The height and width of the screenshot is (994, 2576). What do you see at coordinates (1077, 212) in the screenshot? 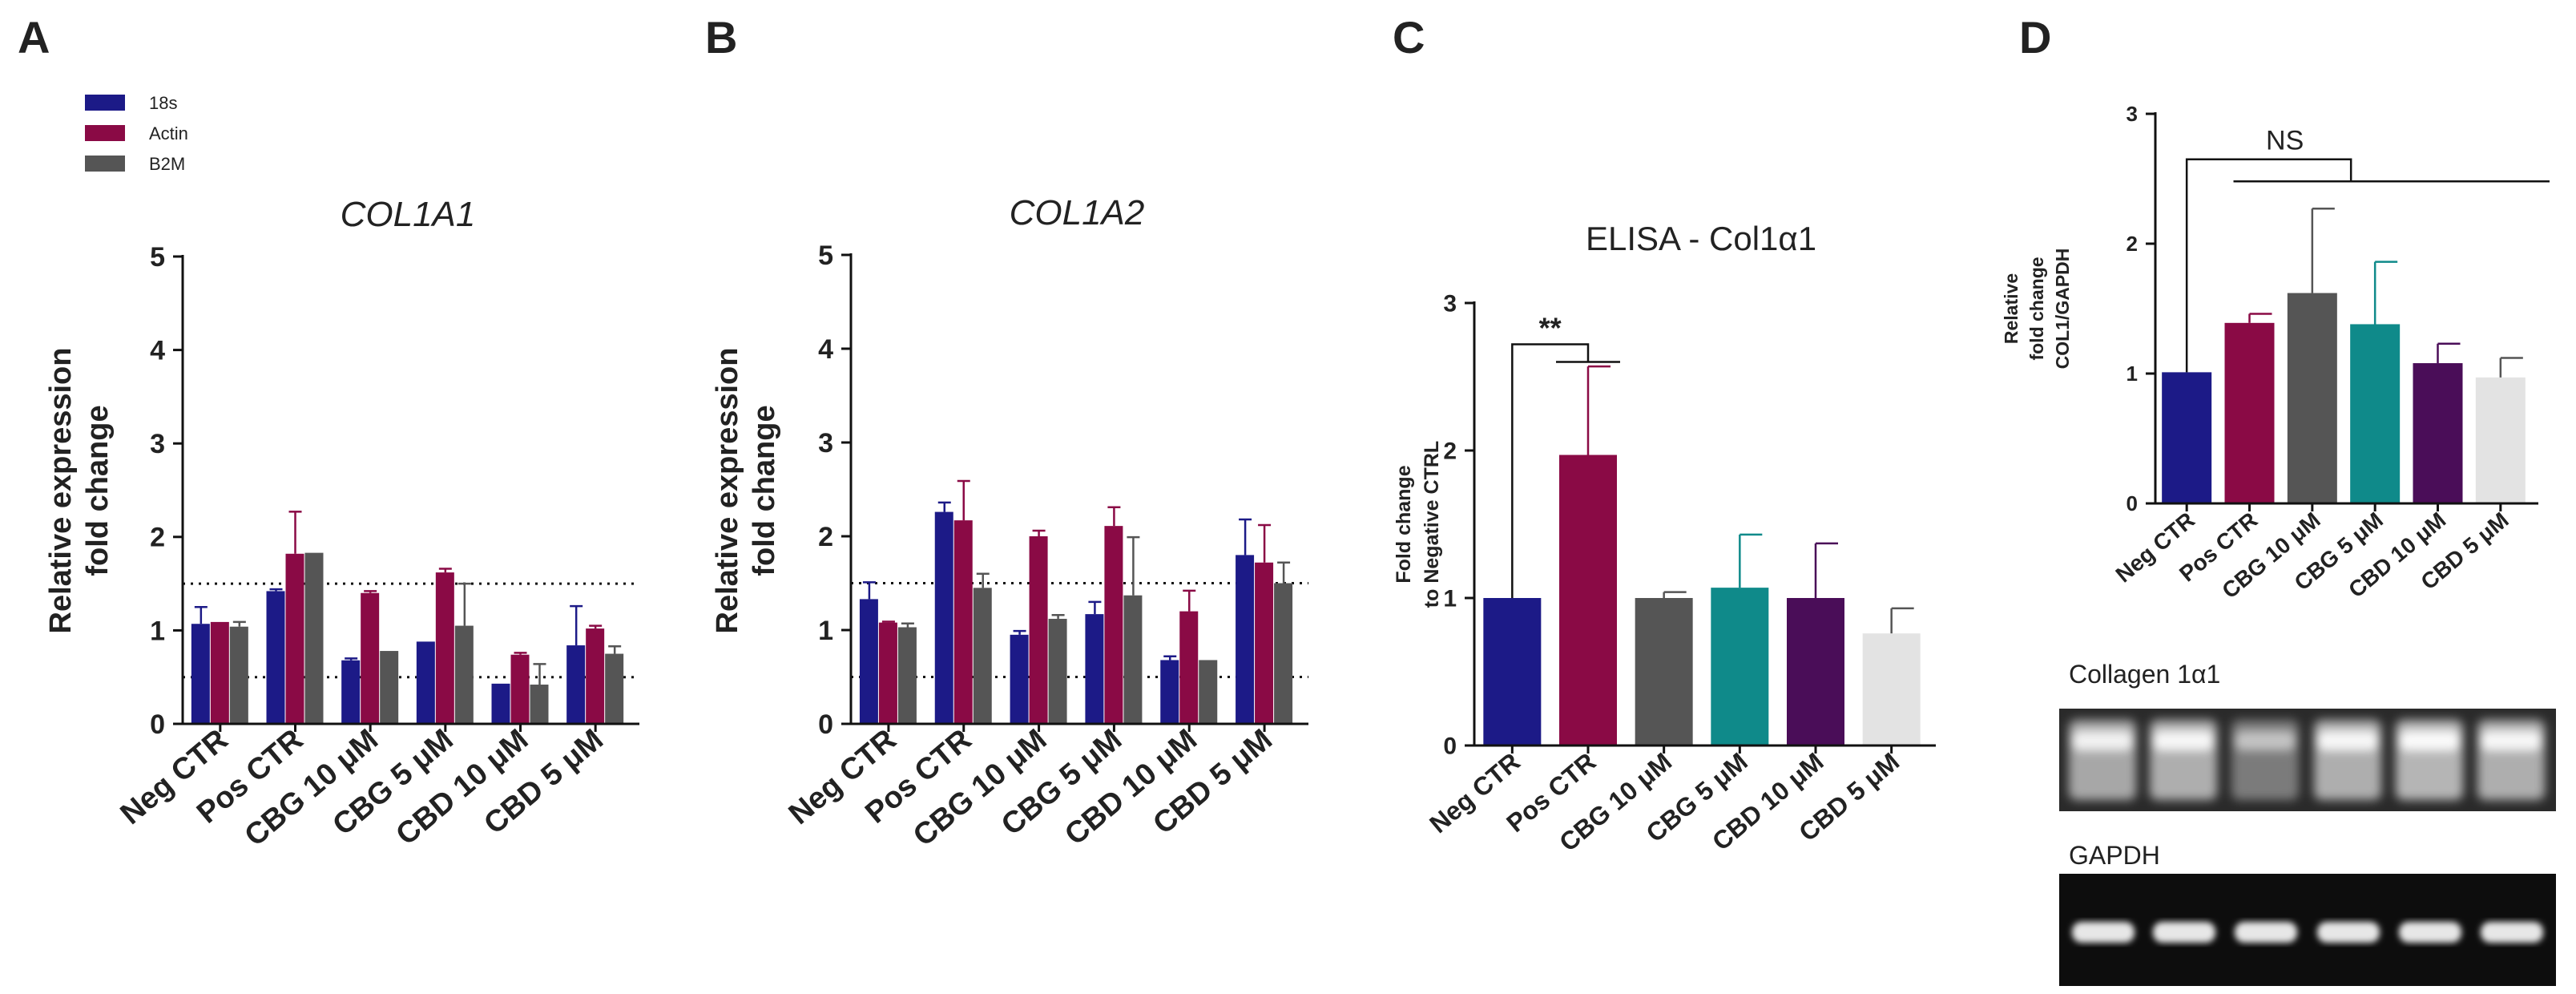
I see `chart-title: COL1A2` at bounding box center [1077, 212].